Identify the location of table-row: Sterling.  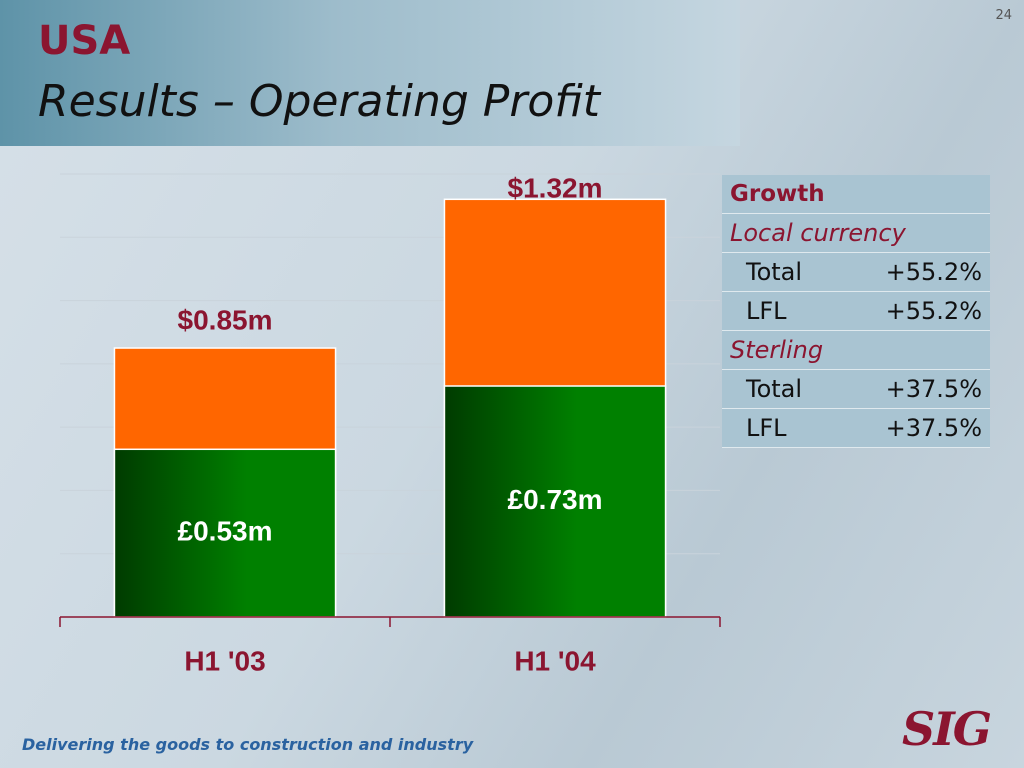
(856, 350).